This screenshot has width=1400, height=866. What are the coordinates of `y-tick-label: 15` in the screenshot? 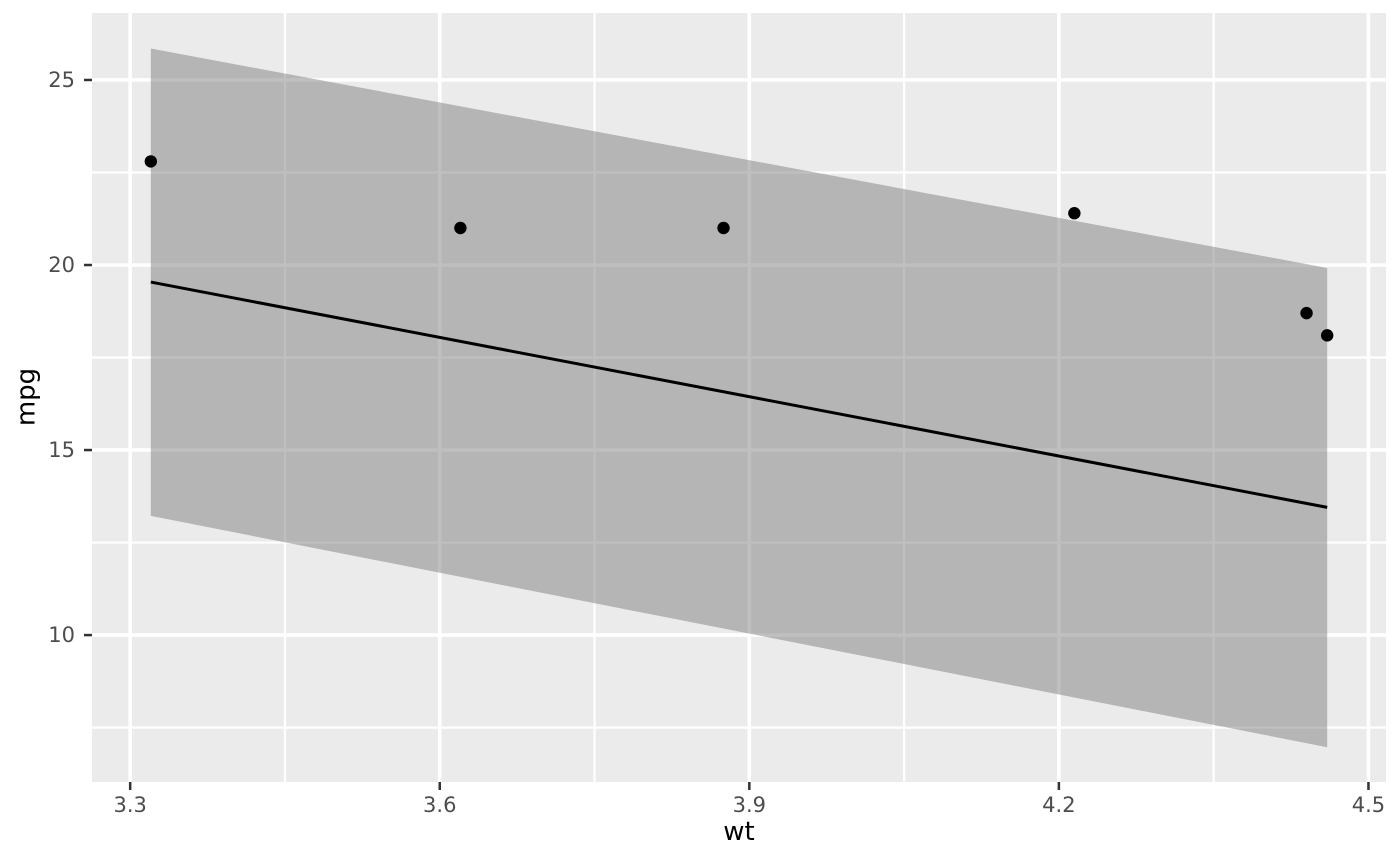 It's located at (61, 450).